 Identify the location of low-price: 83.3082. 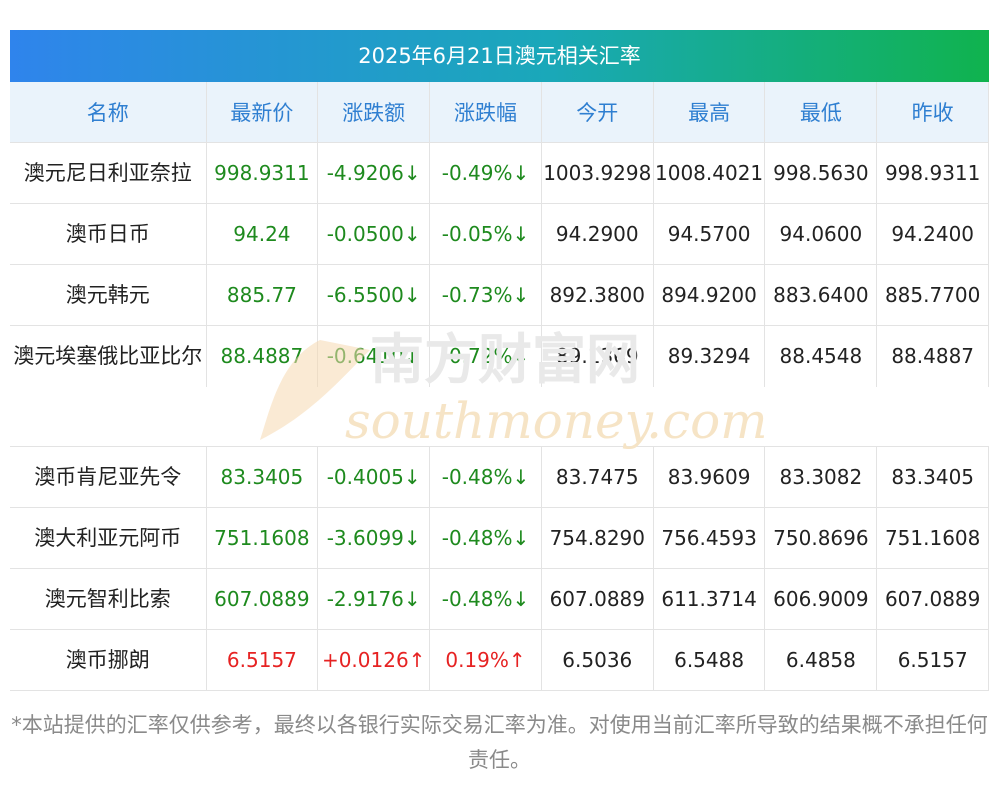
(821, 477).